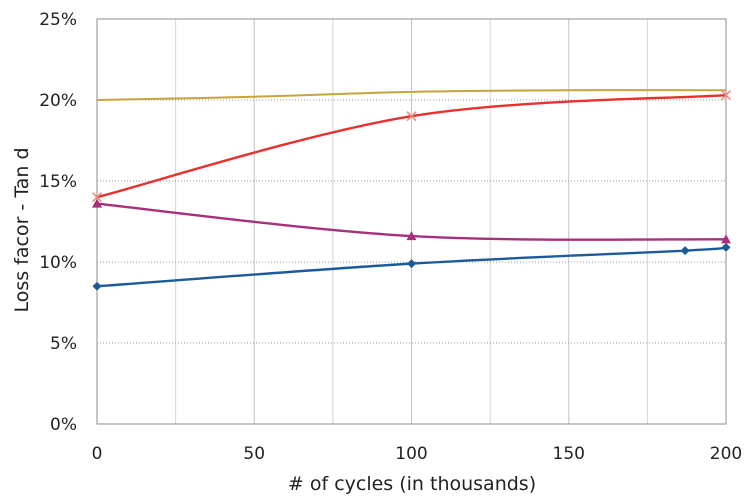 The width and height of the screenshot is (746, 497). Describe the element at coordinates (63, 425) in the screenshot. I see `y-tick-label: 0%` at that location.